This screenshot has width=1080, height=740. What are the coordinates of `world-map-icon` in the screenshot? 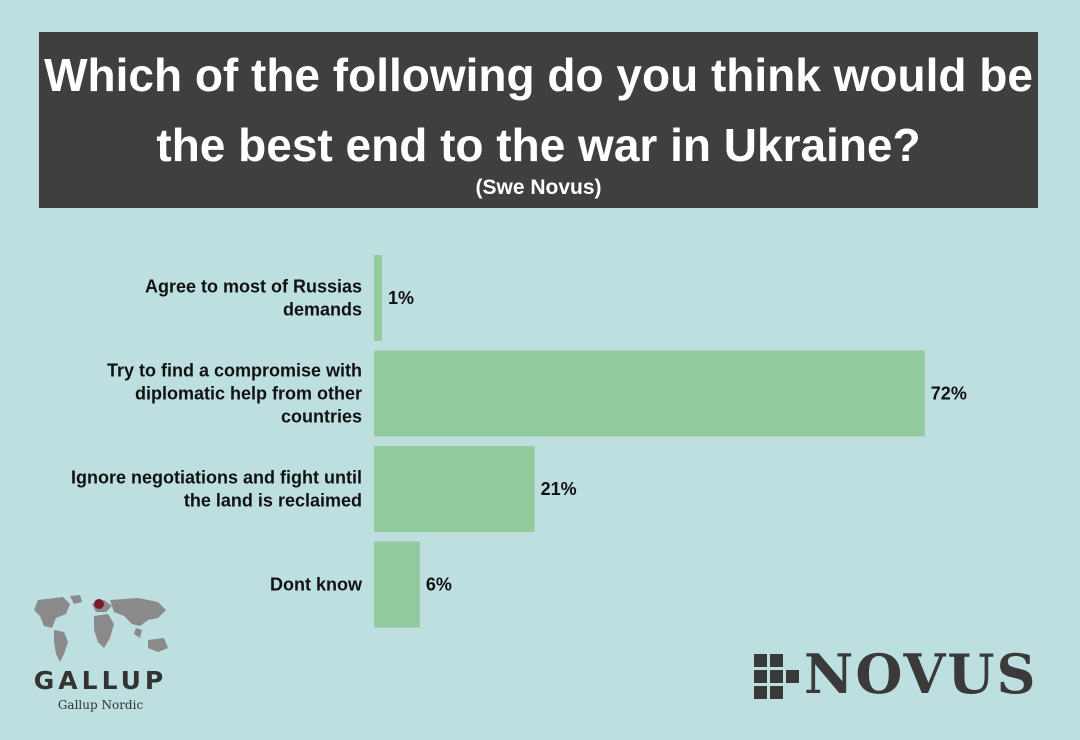 It's located at (101, 628).